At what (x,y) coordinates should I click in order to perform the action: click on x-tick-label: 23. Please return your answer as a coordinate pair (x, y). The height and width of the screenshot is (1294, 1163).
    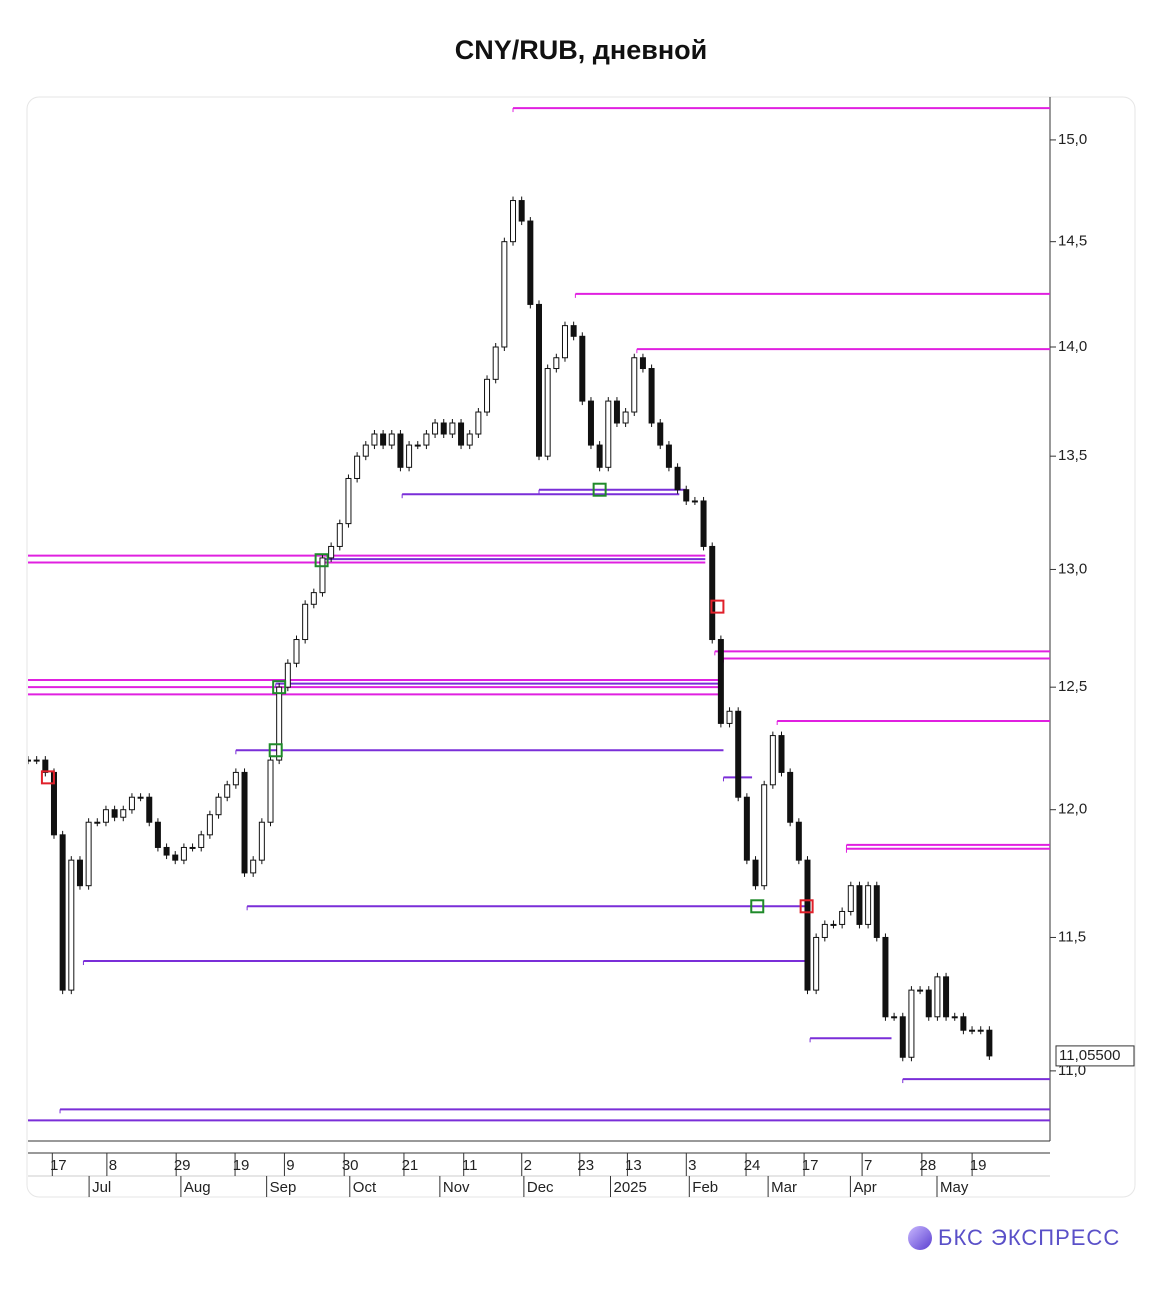
    Looking at the image, I should click on (585, 1165).